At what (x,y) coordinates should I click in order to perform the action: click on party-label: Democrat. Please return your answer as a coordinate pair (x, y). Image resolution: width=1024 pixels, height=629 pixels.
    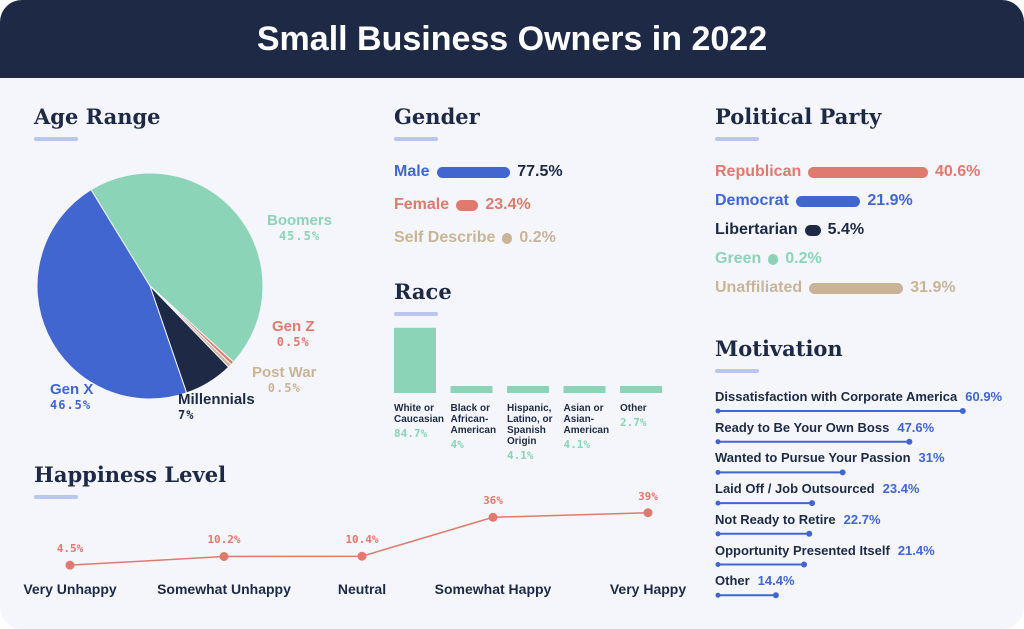
    Looking at the image, I should click on (752, 200).